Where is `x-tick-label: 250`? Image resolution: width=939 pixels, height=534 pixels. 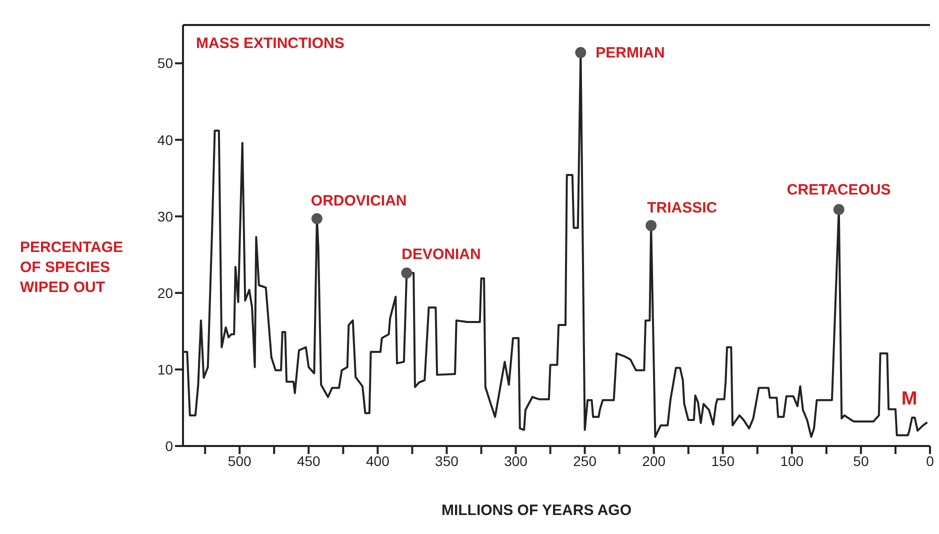 x-tick-label: 250 is located at coordinates (585, 460).